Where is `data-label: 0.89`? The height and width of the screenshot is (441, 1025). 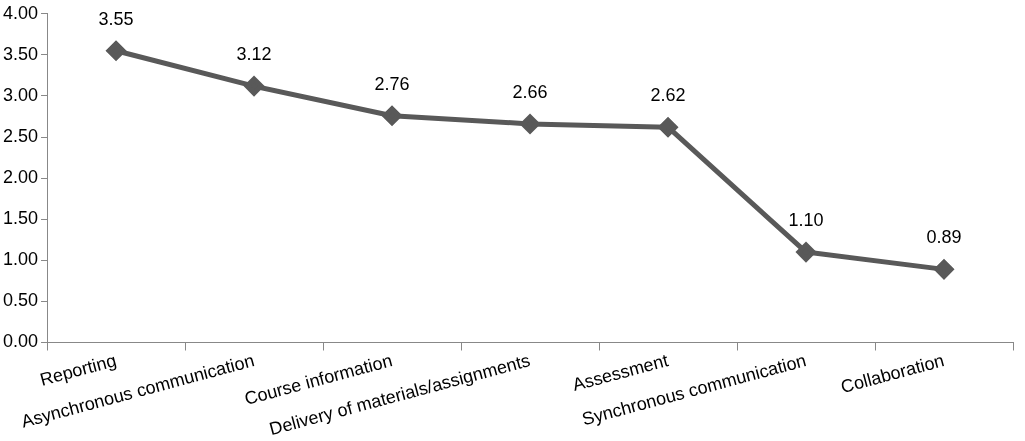 data-label: 0.89 is located at coordinates (944, 237).